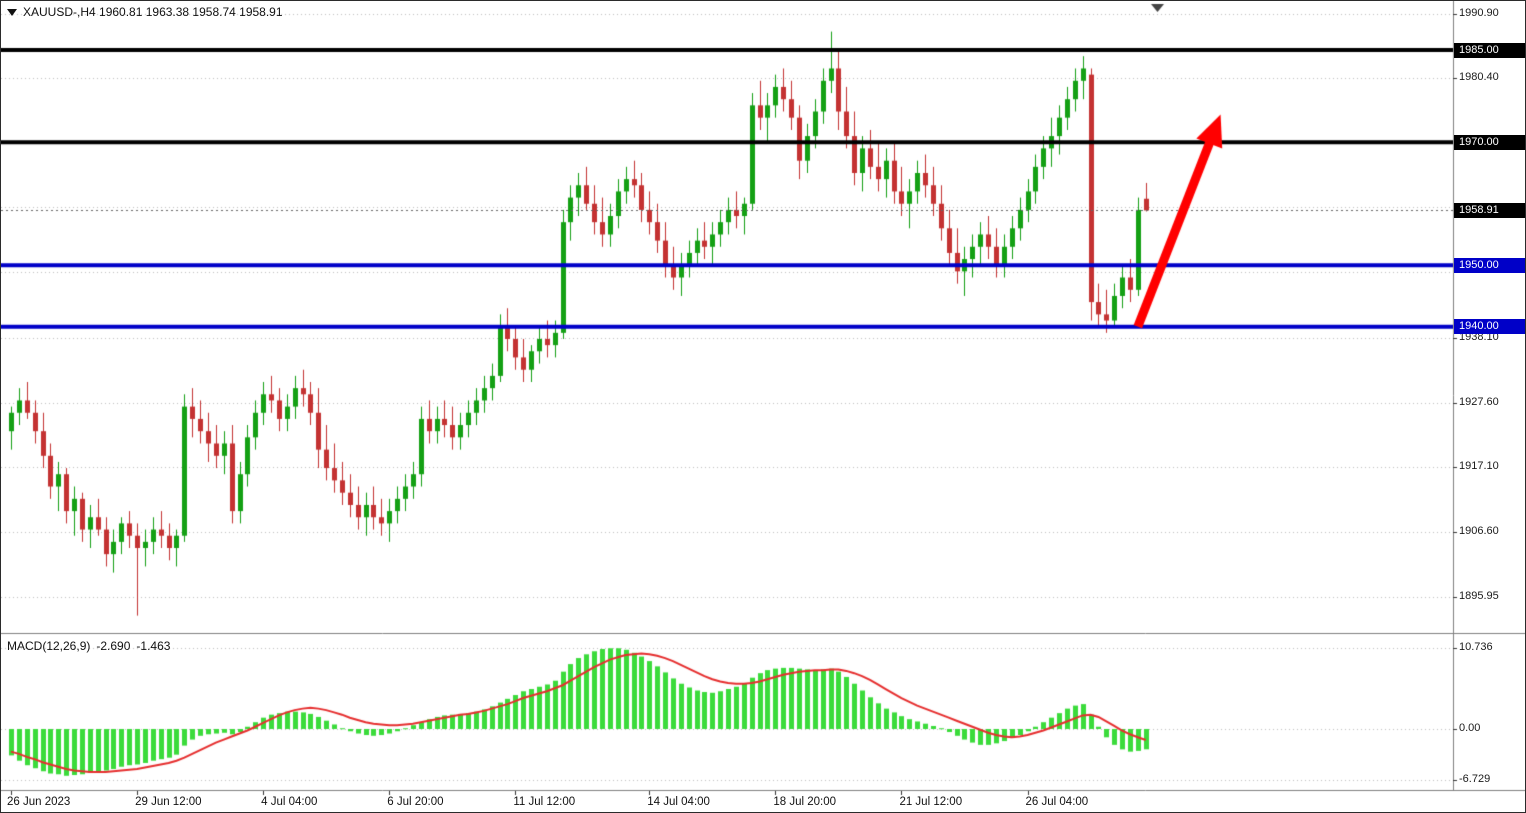 This screenshot has height=813, width=1526. Describe the element at coordinates (678, 802) in the screenshot. I see `time-axis-label: 14 Jul 04:00` at that location.